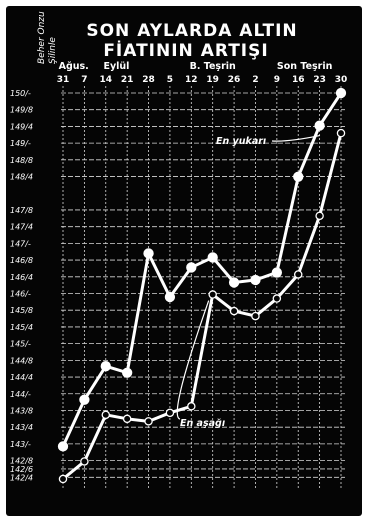  What do you see at coordinates (74, 66) in the screenshot?
I see `month-label: Ağus.` at bounding box center [74, 66].